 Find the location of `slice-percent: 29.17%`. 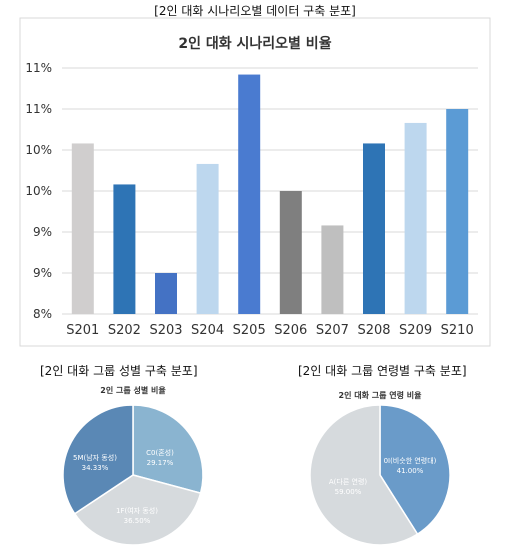

slice-percent: 29.17% is located at coordinates (160, 463).